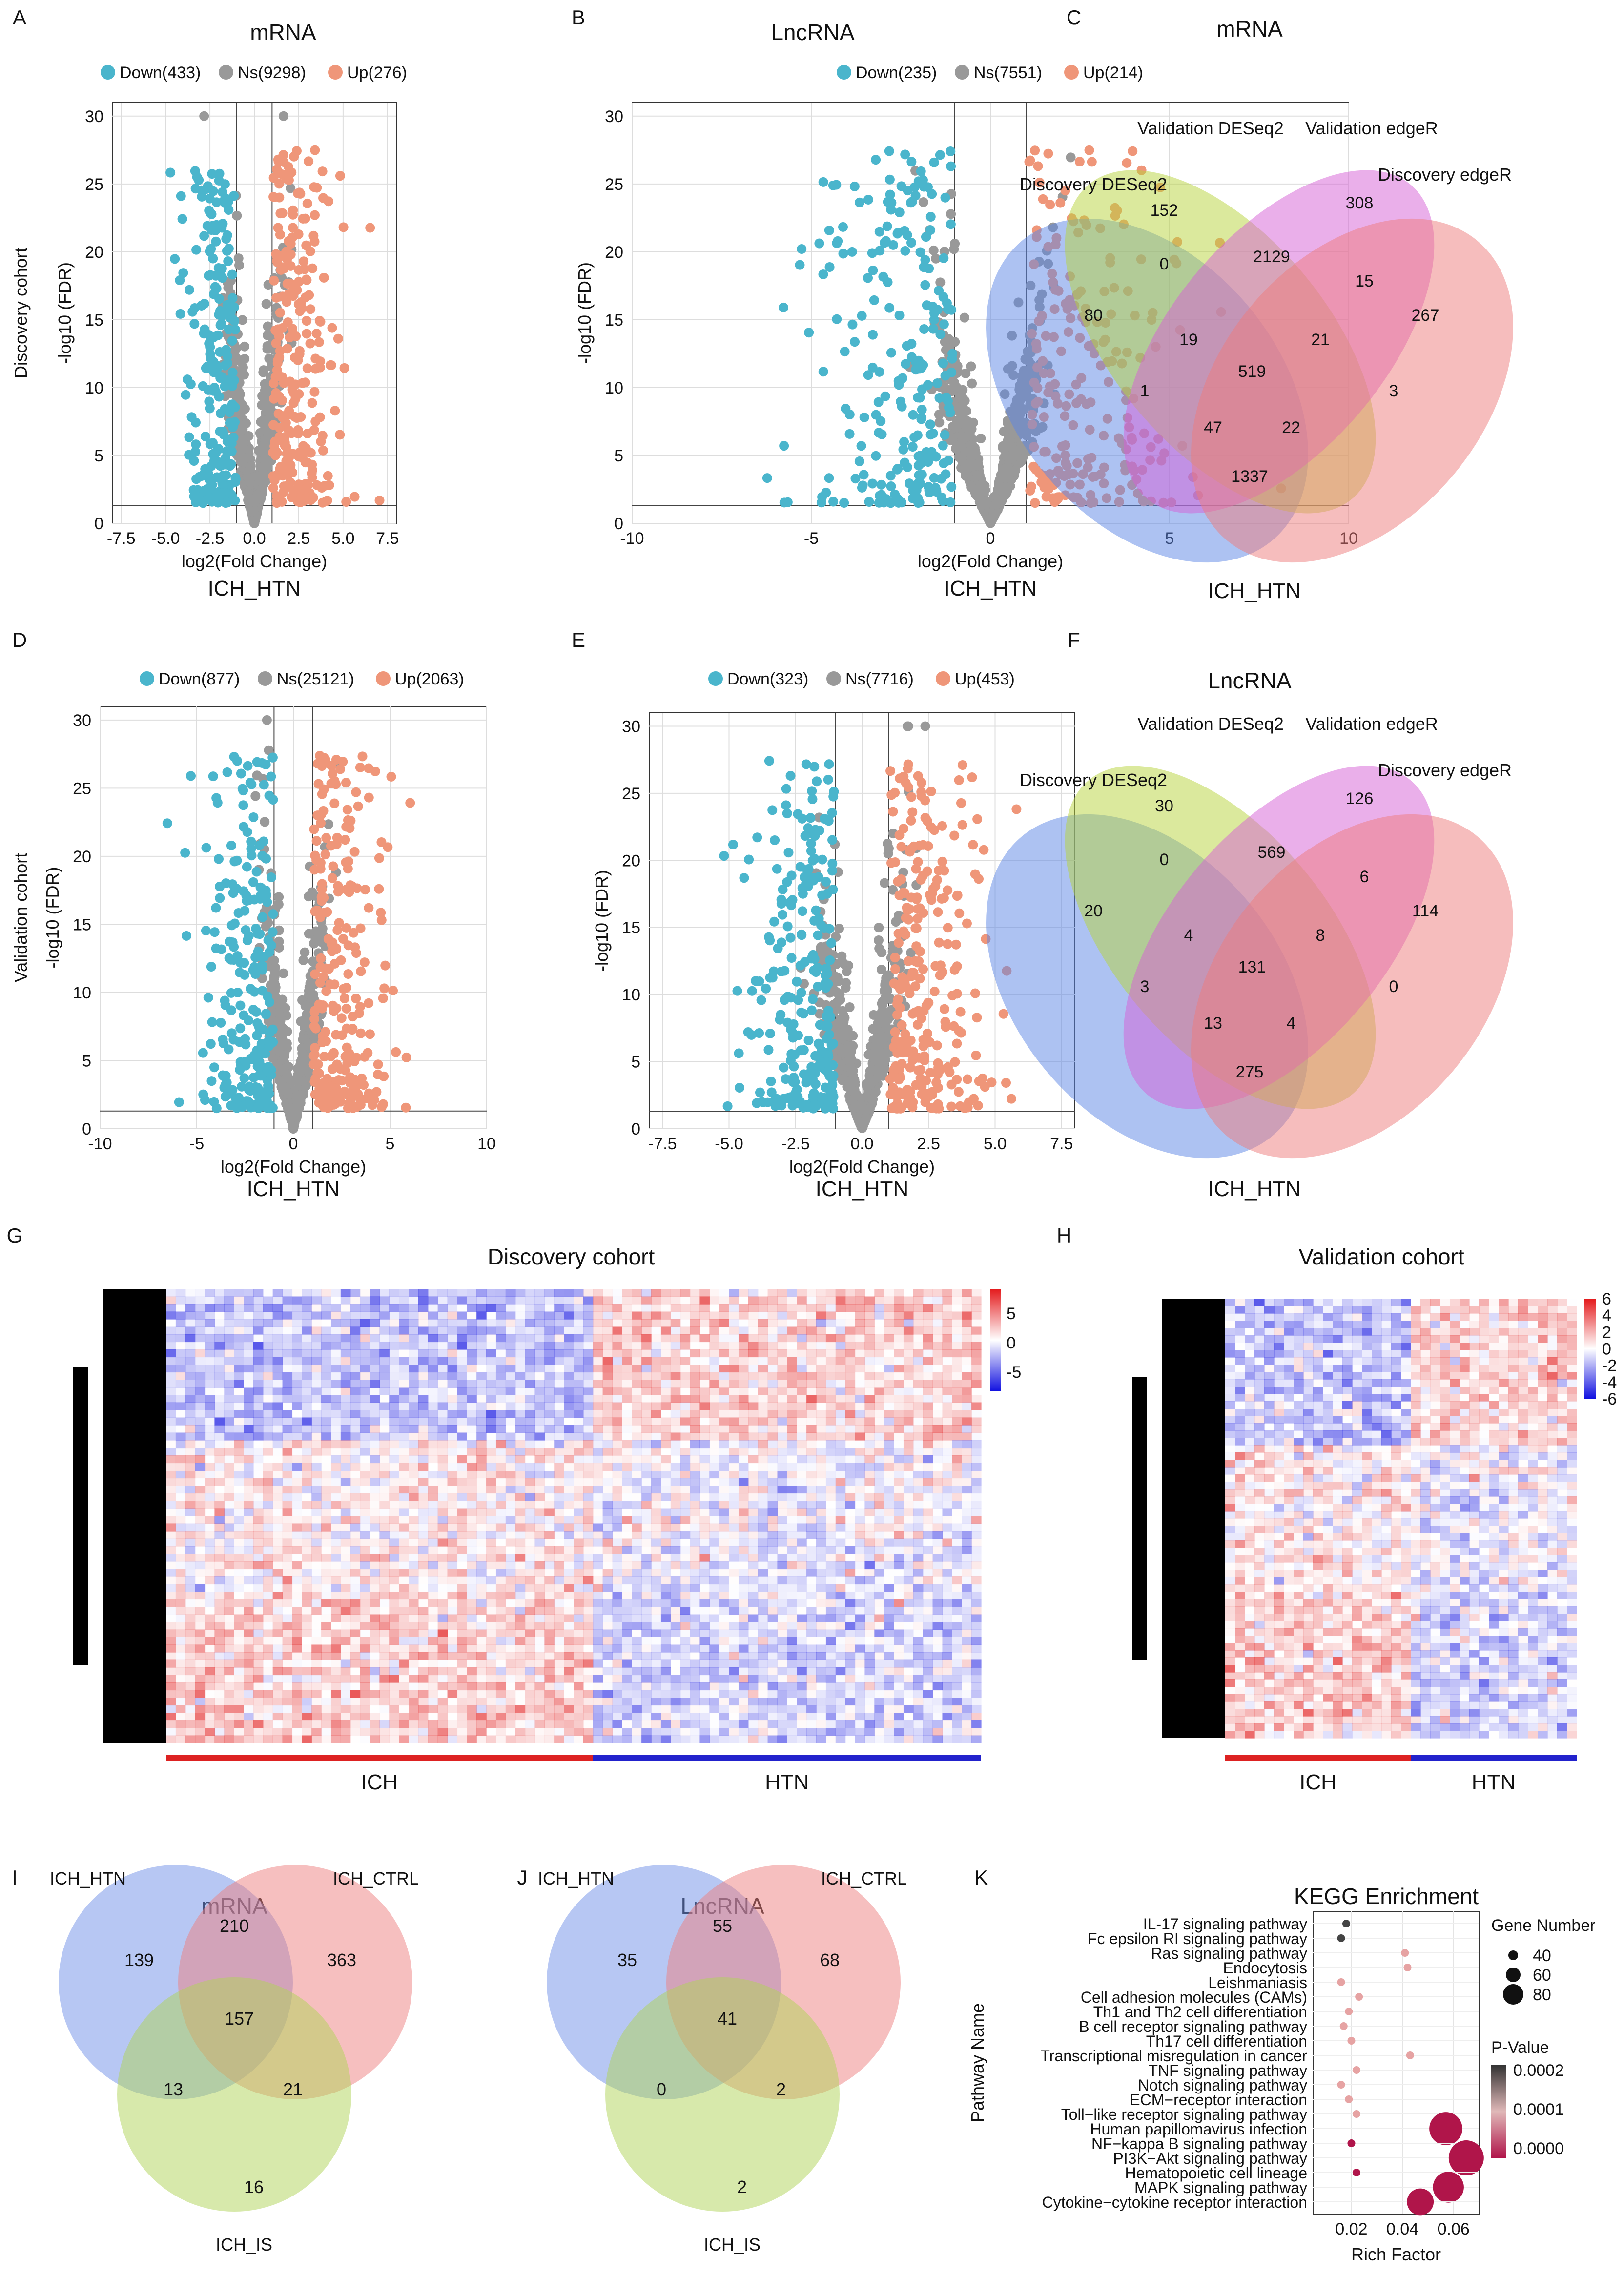  Describe the element at coordinates (1252, 967) in the screenshot. I see `venn-count: 131` at that location.